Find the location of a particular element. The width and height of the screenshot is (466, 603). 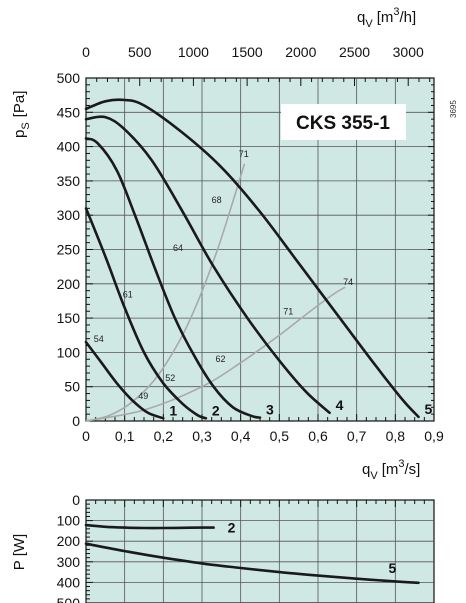

power-grid is located at coordinates (260, 551).